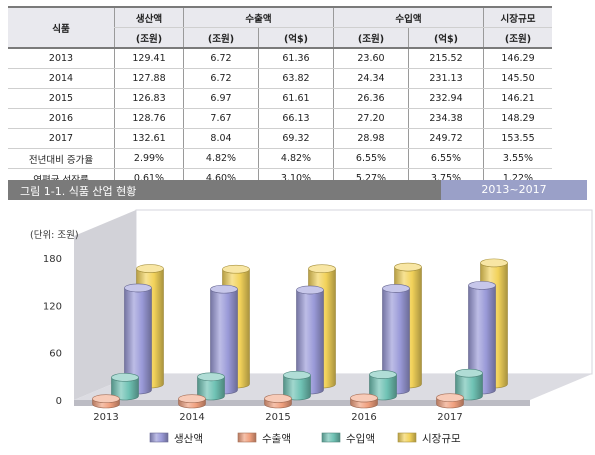 This screenshot has width=595, height=455. What do you see at coordinates (149, 118) in the screenshot?
I see `table-cell: 128.76` at bounding box center [149, 118].